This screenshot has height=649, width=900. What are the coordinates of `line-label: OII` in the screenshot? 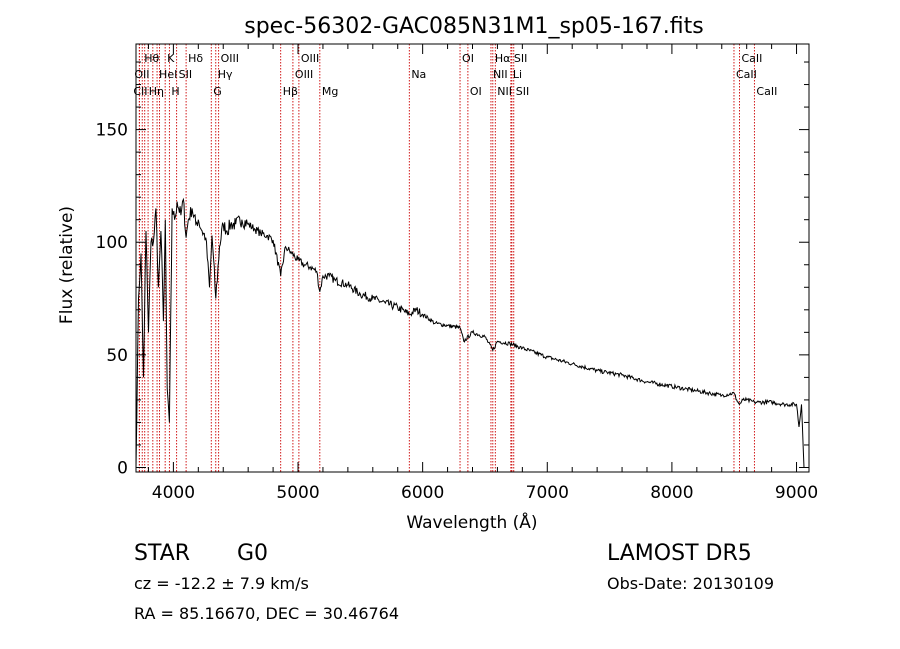 It's located at (141, 74).